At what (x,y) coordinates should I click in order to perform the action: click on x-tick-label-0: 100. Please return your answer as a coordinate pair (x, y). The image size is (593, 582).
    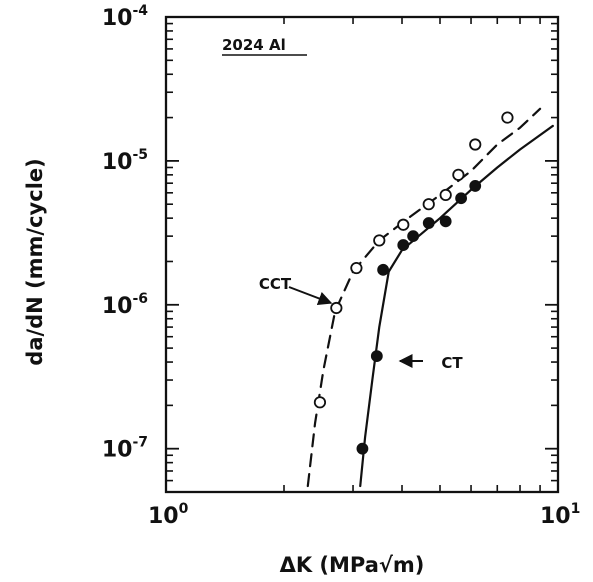
    Looking at the image, I should click on (168, 515).